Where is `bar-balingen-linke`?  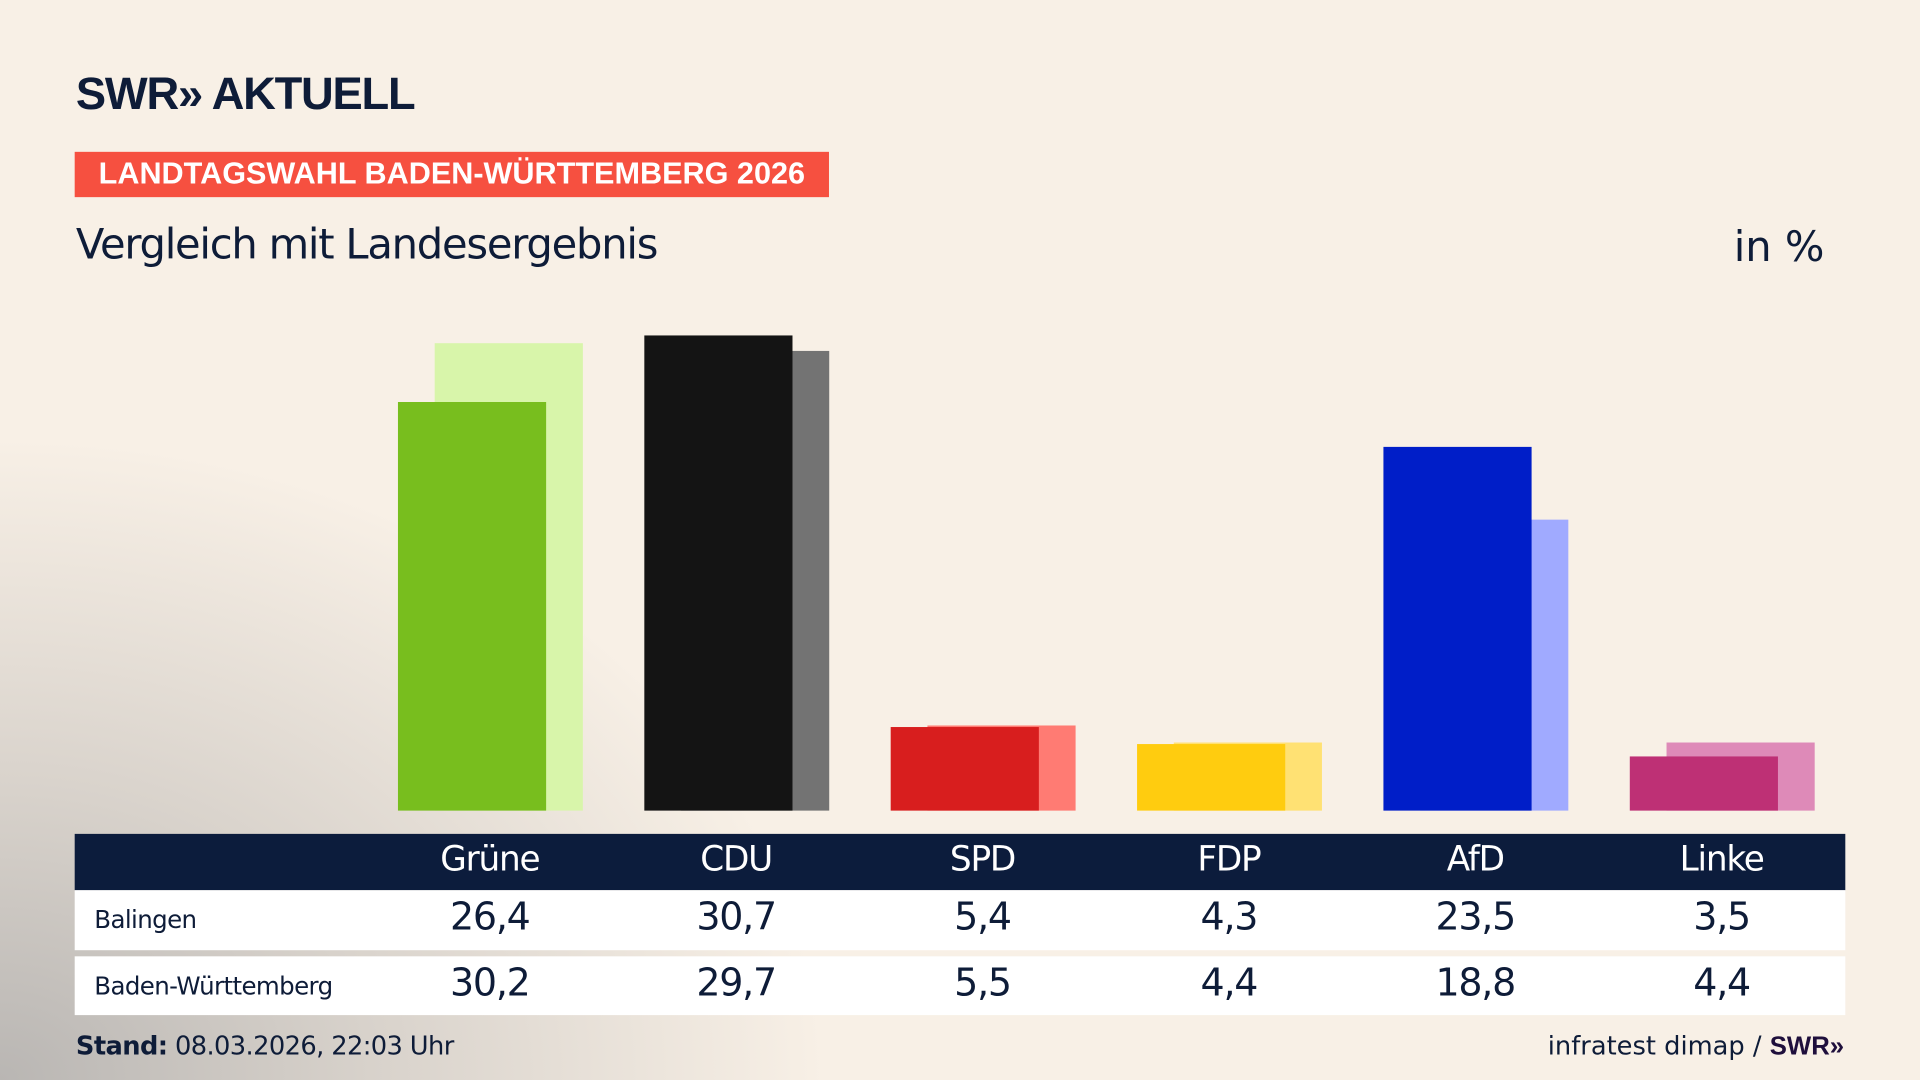
bar-balingen-linke is located at coordinates (1703, 783).